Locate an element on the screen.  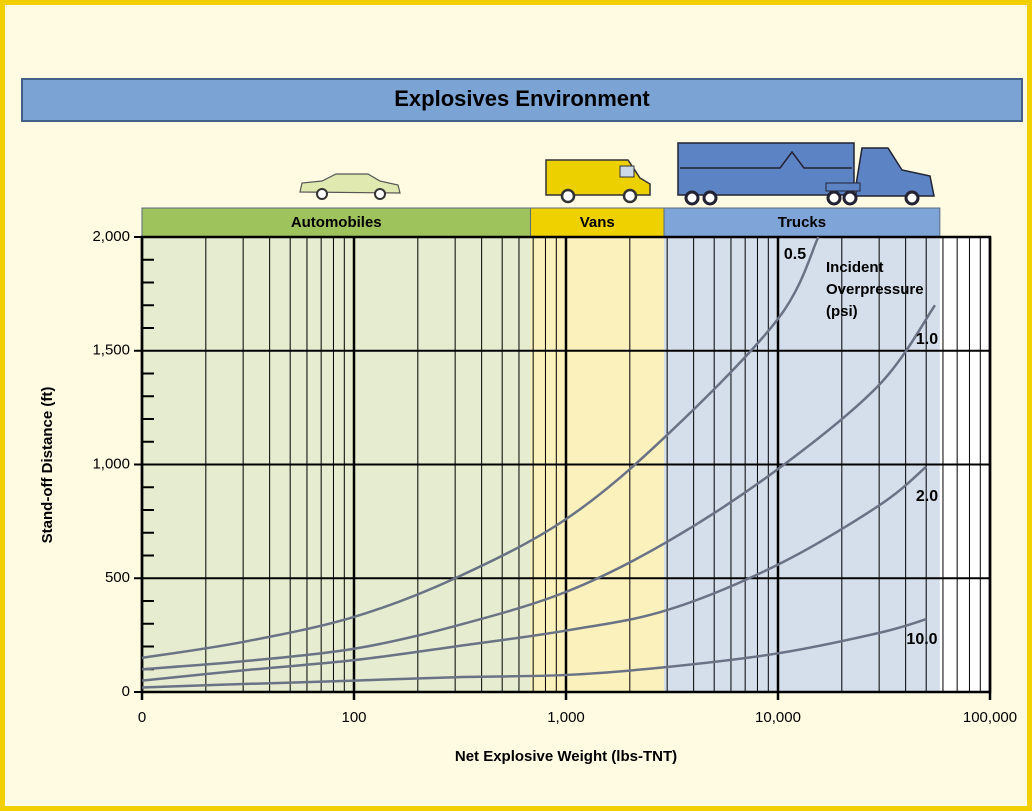
region-label: Automobiles is located at coordinates (336, 222).